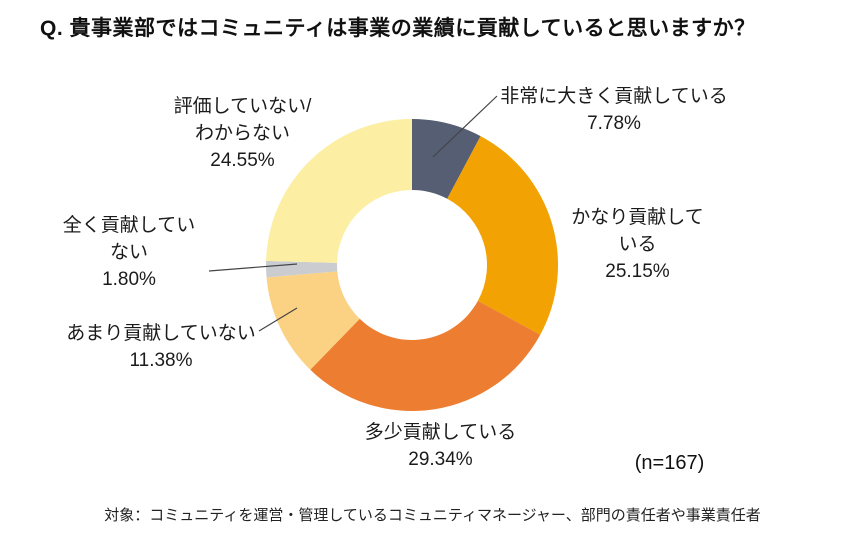 The image size is (865, 549). What do you see at coordinates (669, 463) in the screenshot?
I see `sample-size-label: (n=167)` at bounding box center [669, 463].